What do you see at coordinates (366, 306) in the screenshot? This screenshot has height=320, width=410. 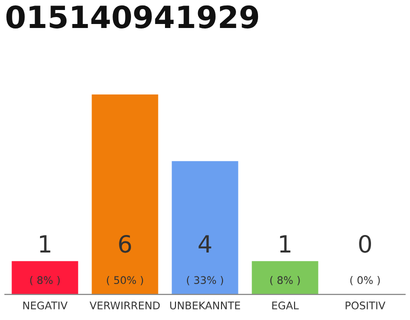 I see `x-tick-label: POSITIV` at bounding box center [366, 306].